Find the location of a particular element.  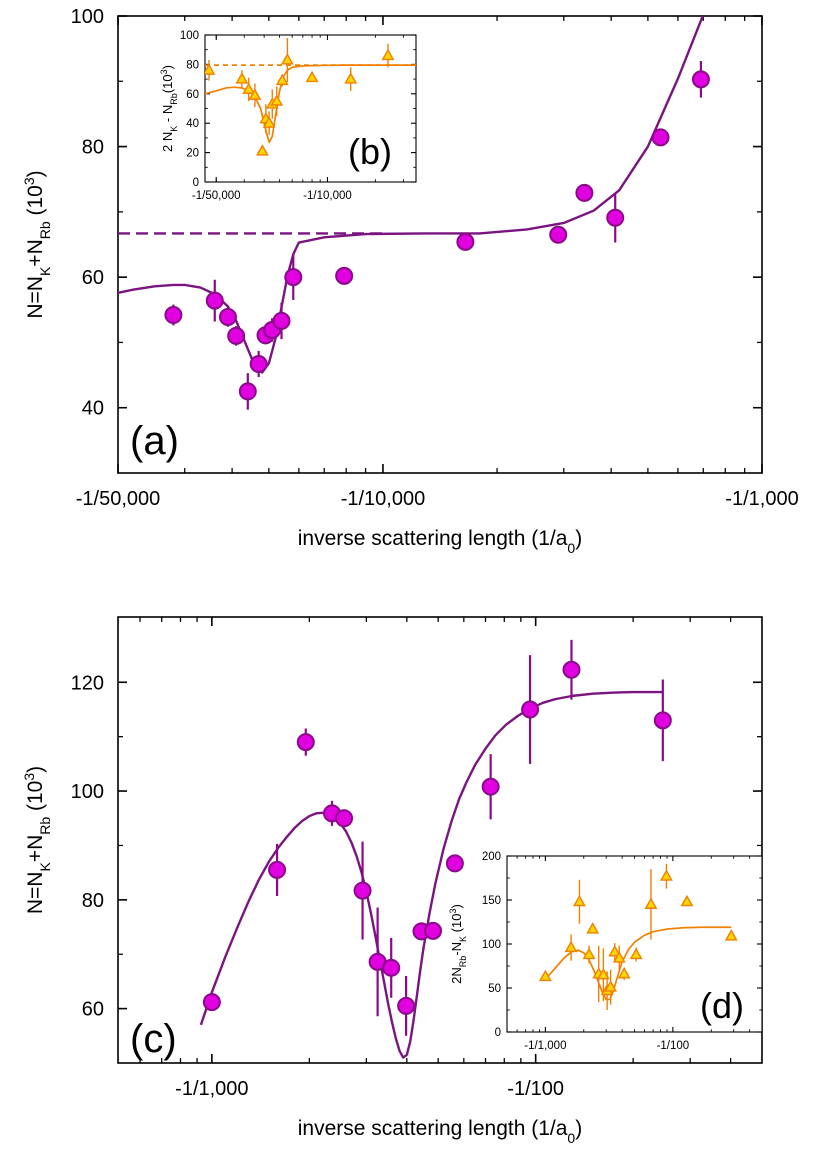

panel-label: (c) is located at coordinates (153, 1039).